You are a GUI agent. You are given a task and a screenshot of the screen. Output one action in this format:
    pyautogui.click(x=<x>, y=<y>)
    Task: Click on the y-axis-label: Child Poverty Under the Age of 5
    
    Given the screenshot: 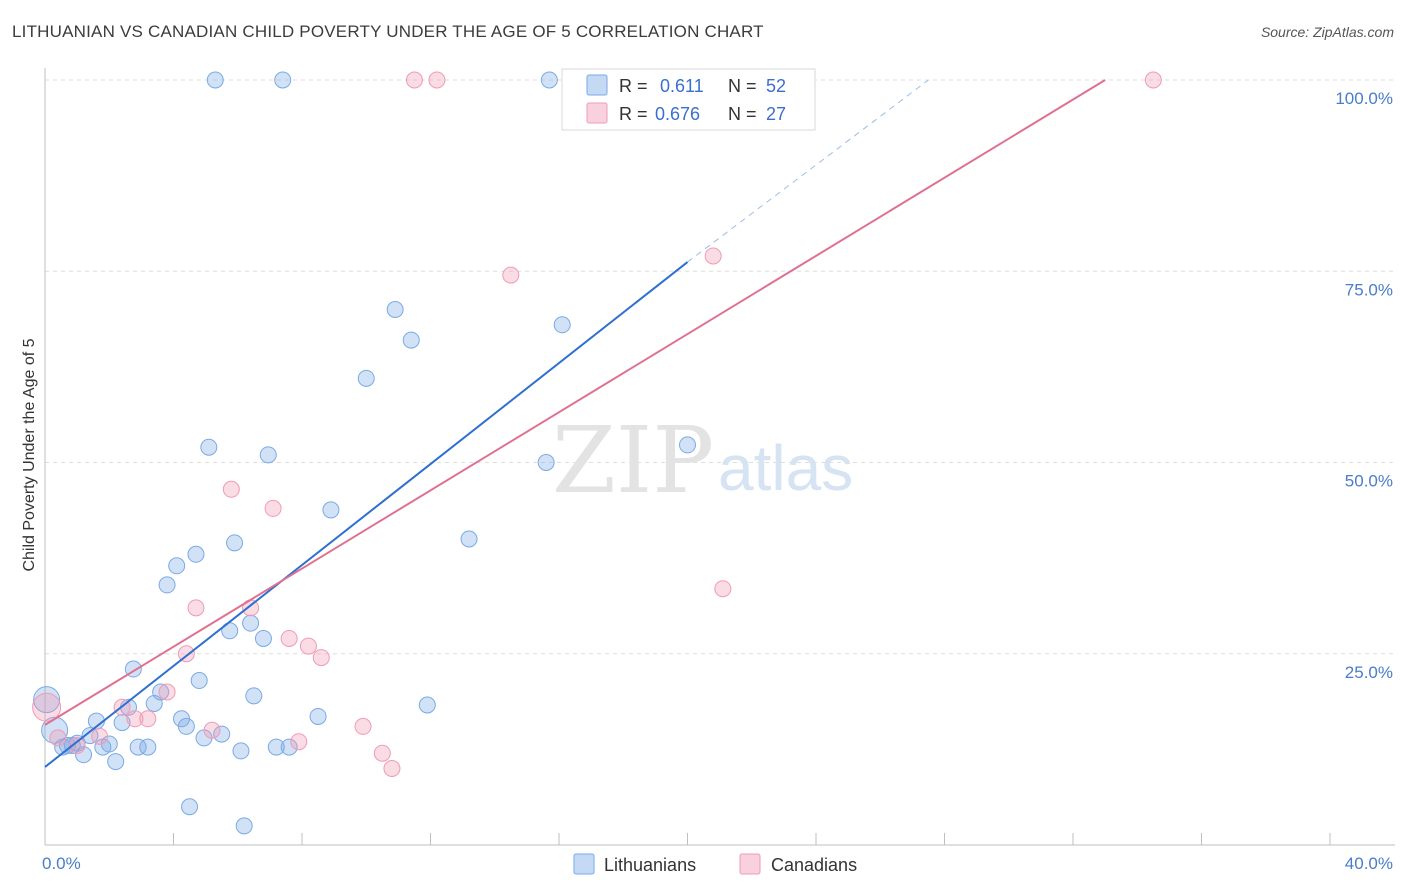 What is the action you would take?
    pyautogui.click(x=29, y=454)
    